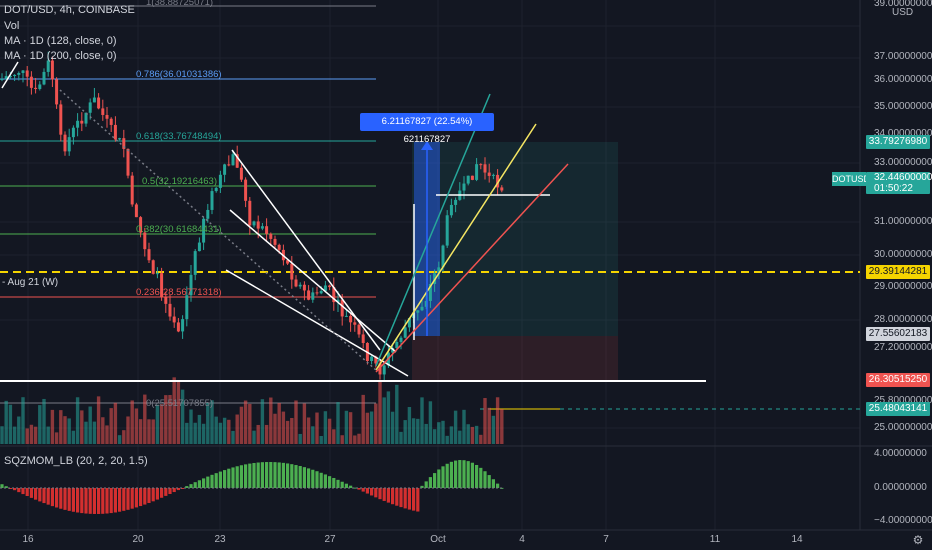 The image size is (932, 550). Describe the element at coordinates (893, 188) in the screenshot. I see `bar-countdown: 01:50:22` at that location.